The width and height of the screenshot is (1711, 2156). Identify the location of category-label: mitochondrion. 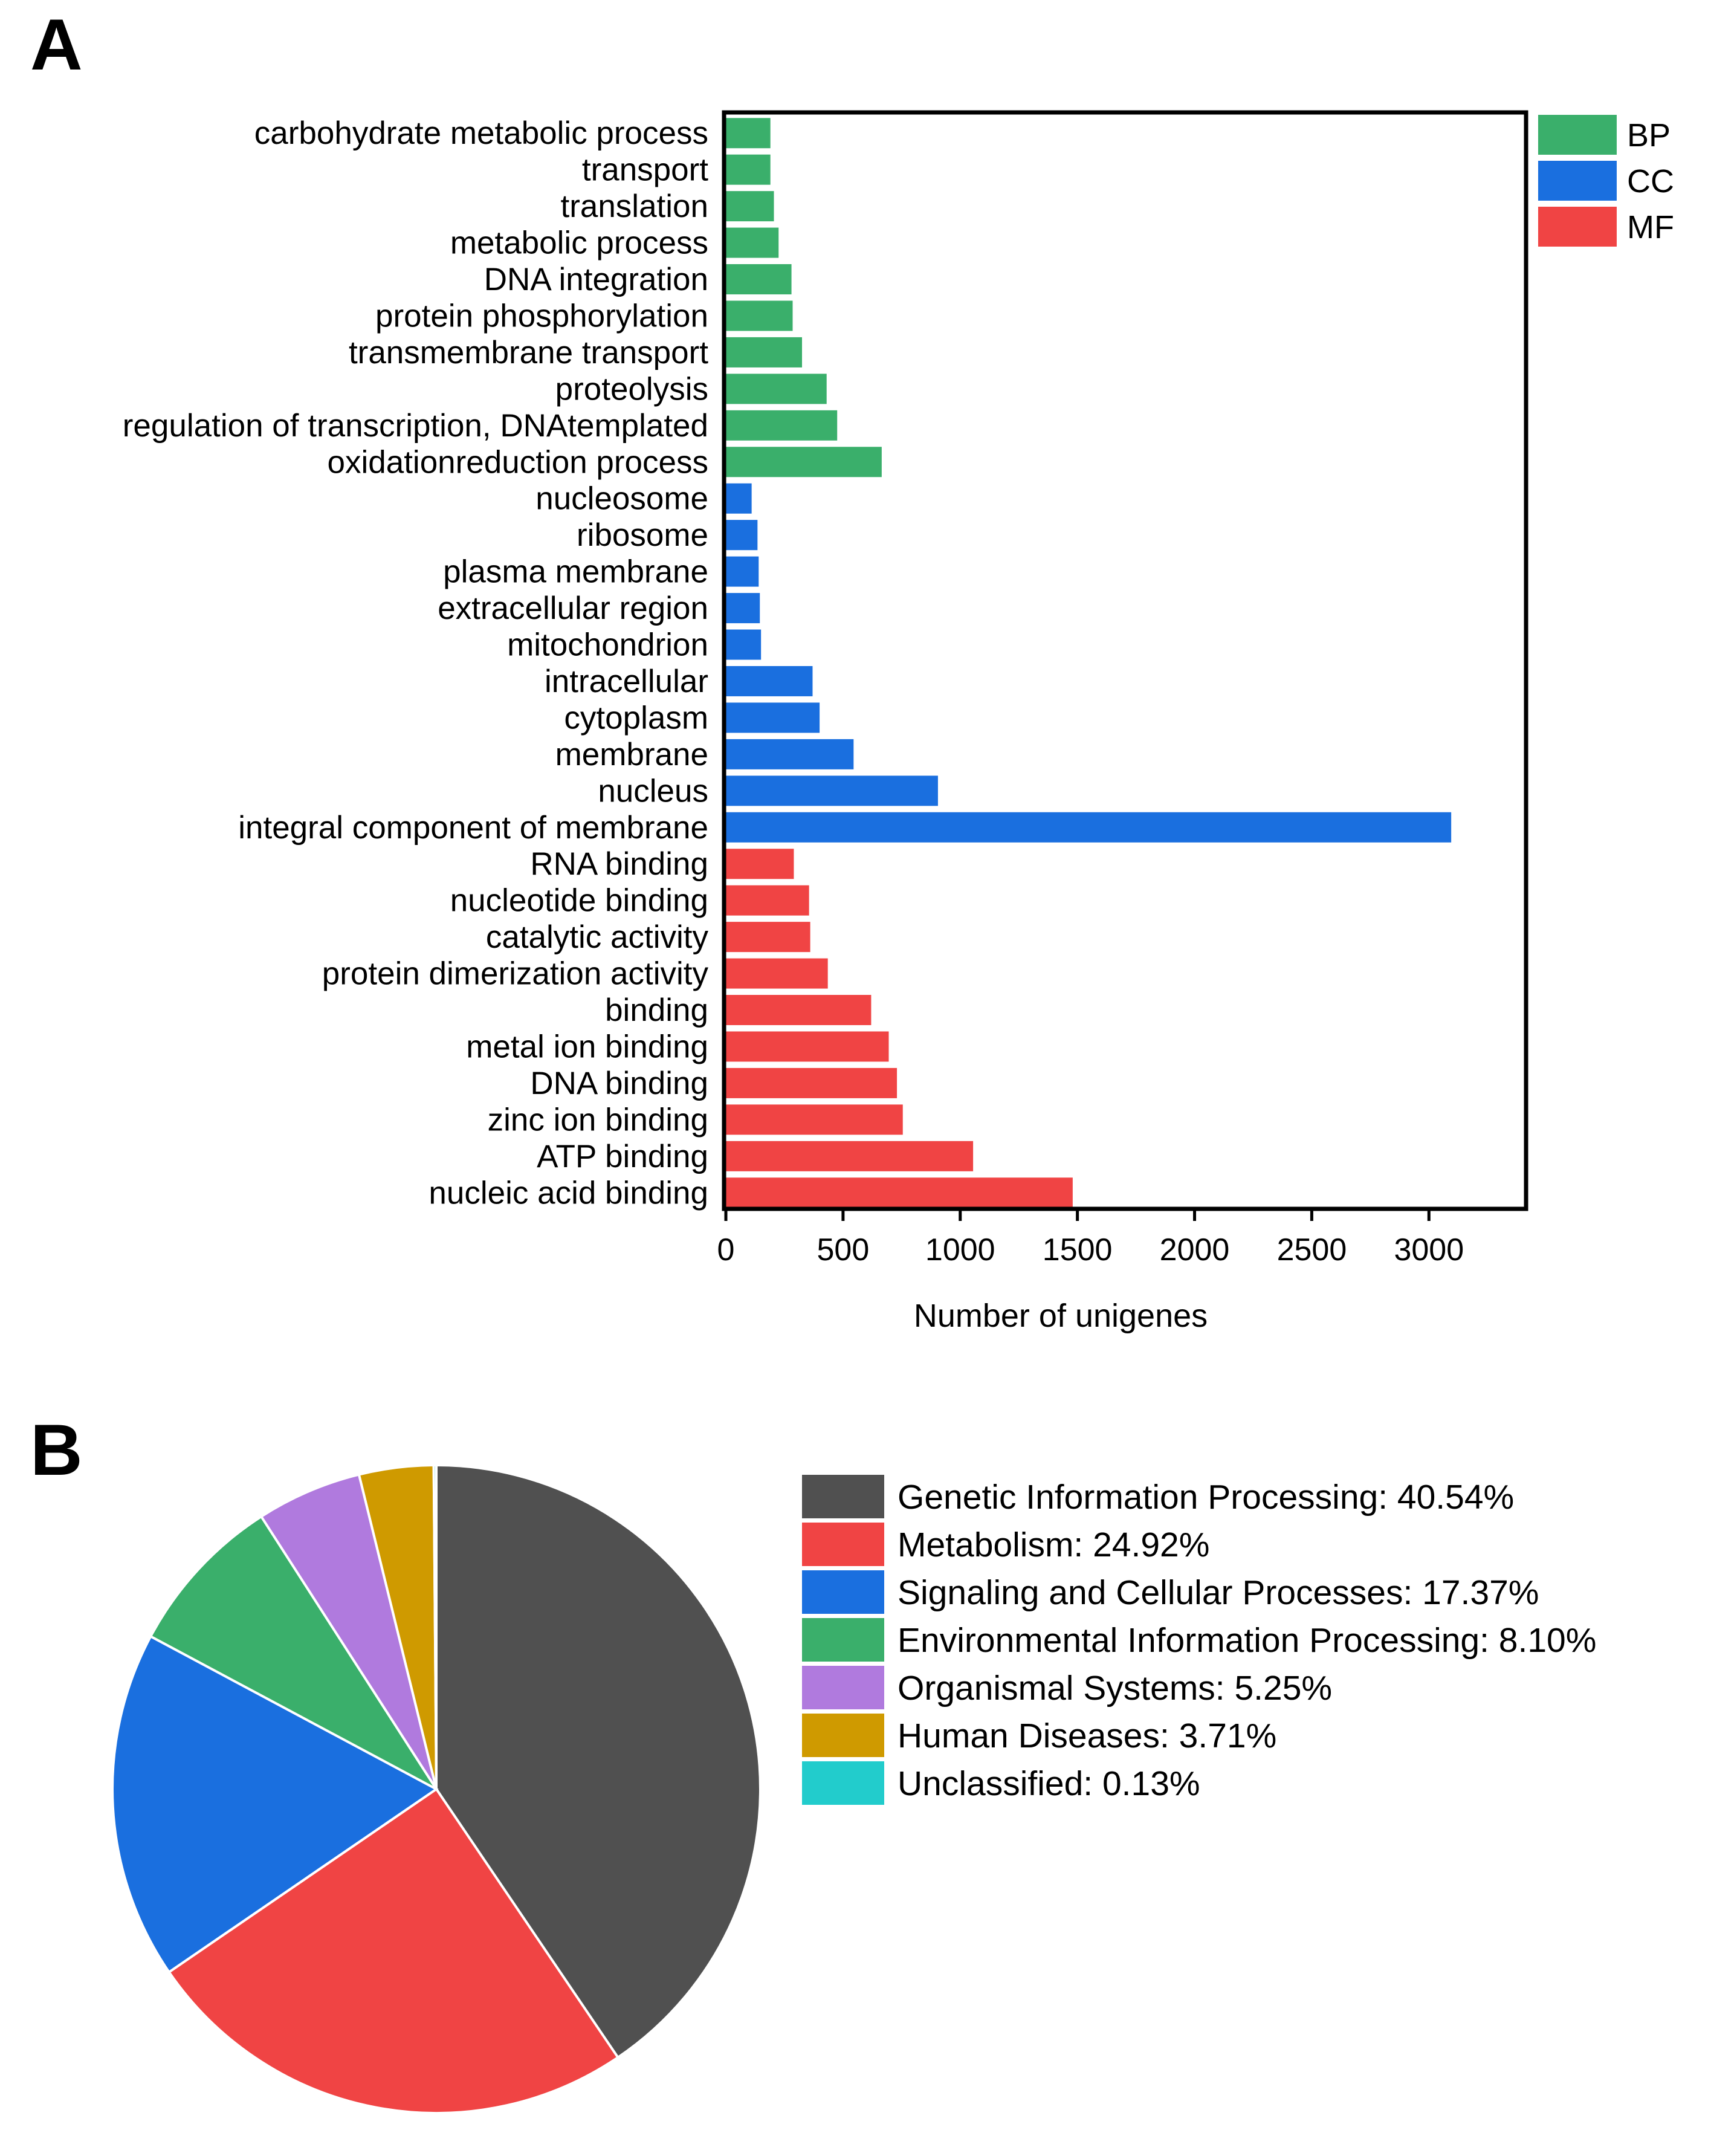
(607, 645).